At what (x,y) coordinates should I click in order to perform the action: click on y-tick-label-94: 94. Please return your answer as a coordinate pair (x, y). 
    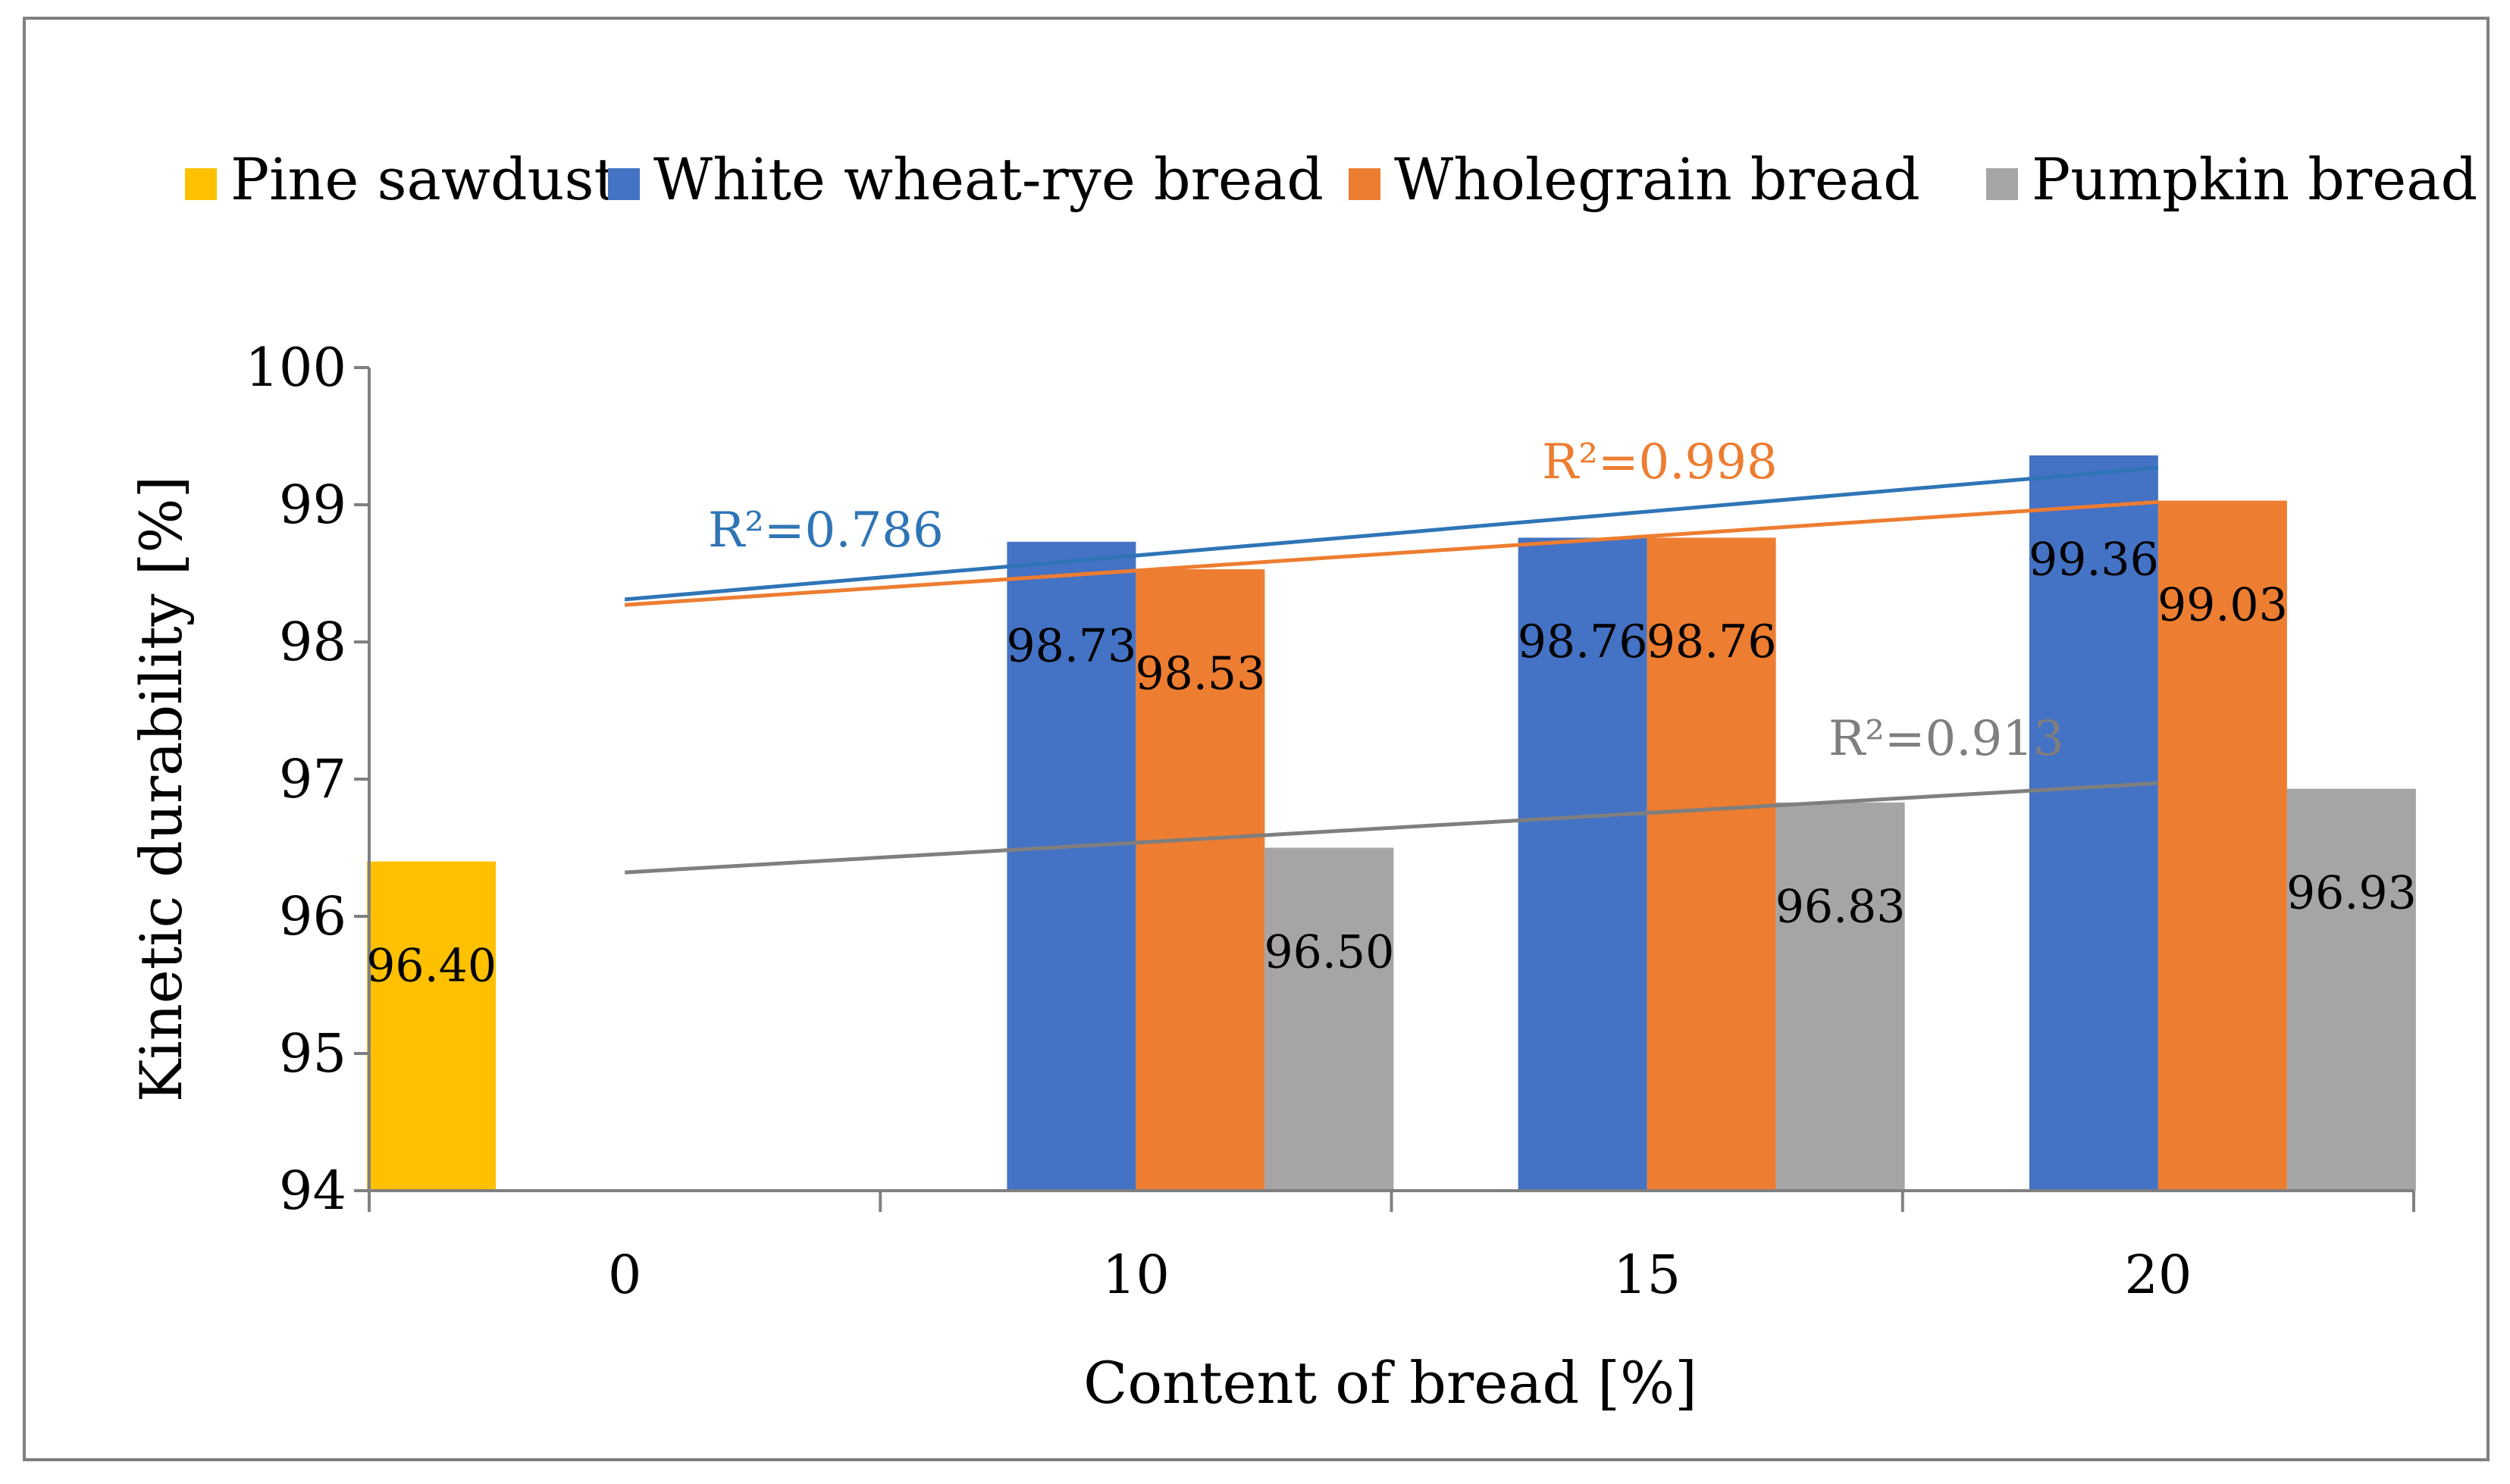
    Looking at the image, I should click on (312, 1191).